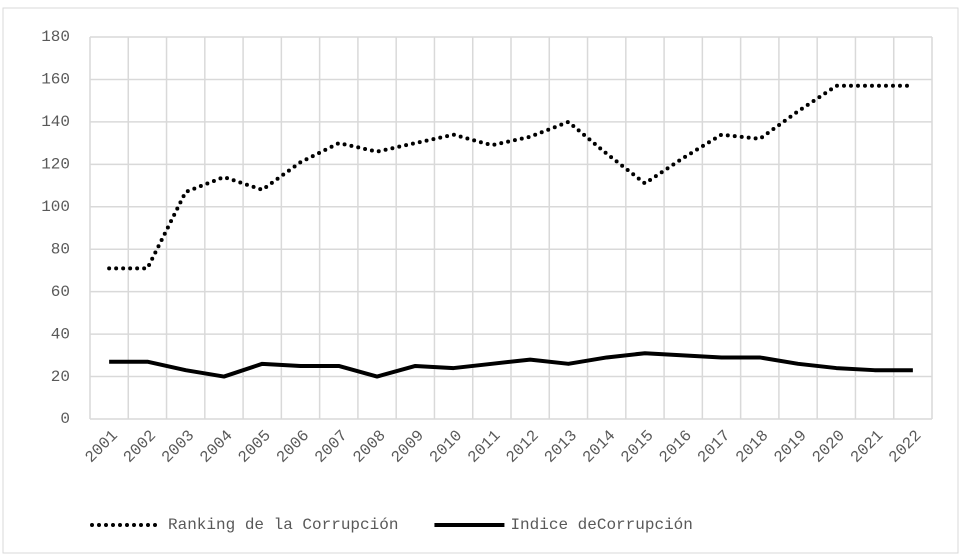 The image size is (964, 557). I want to click on series-line, so click(511, 365).